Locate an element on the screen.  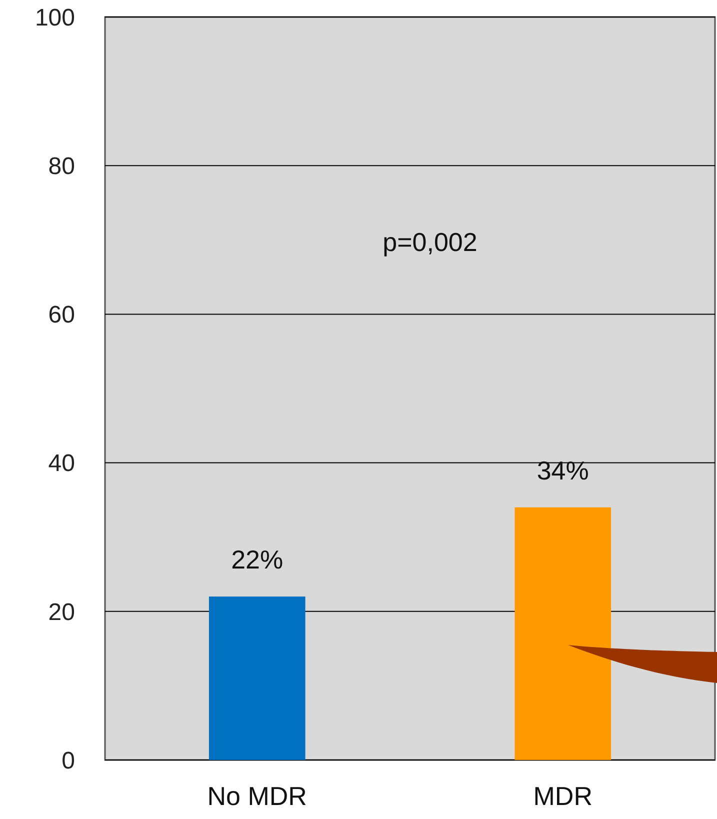
data-label: 22% is located at coordinates (257, 559).